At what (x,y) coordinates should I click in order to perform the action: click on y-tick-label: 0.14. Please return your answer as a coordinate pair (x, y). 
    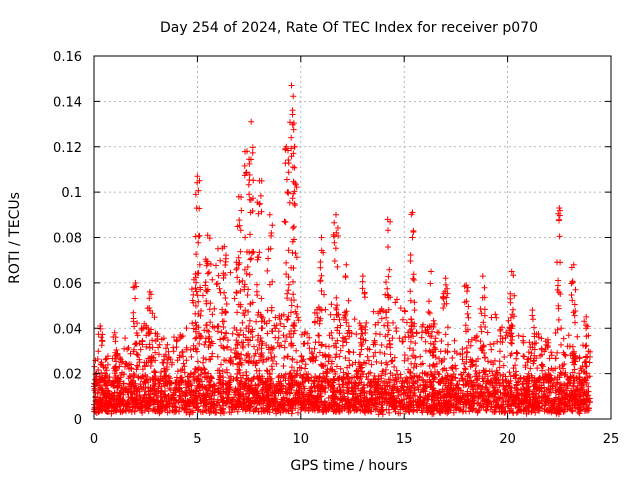
    Looking at the image, I should click on (67, 102).